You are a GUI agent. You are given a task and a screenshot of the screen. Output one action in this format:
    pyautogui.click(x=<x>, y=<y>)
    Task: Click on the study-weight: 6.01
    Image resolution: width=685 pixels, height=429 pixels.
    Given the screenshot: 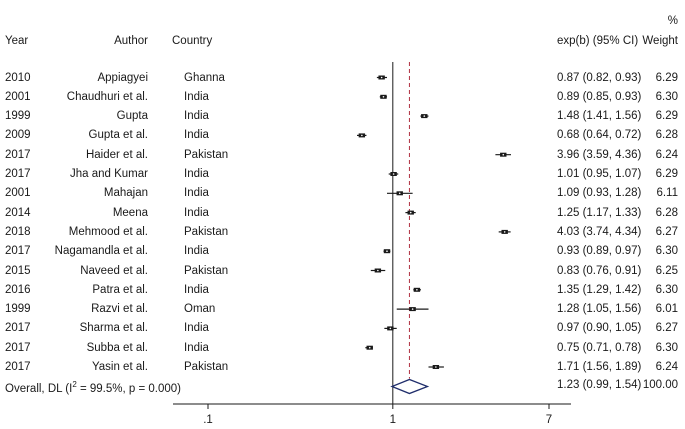 What is the action you would take?
    pyautogui.click(x=666, y=309)
    